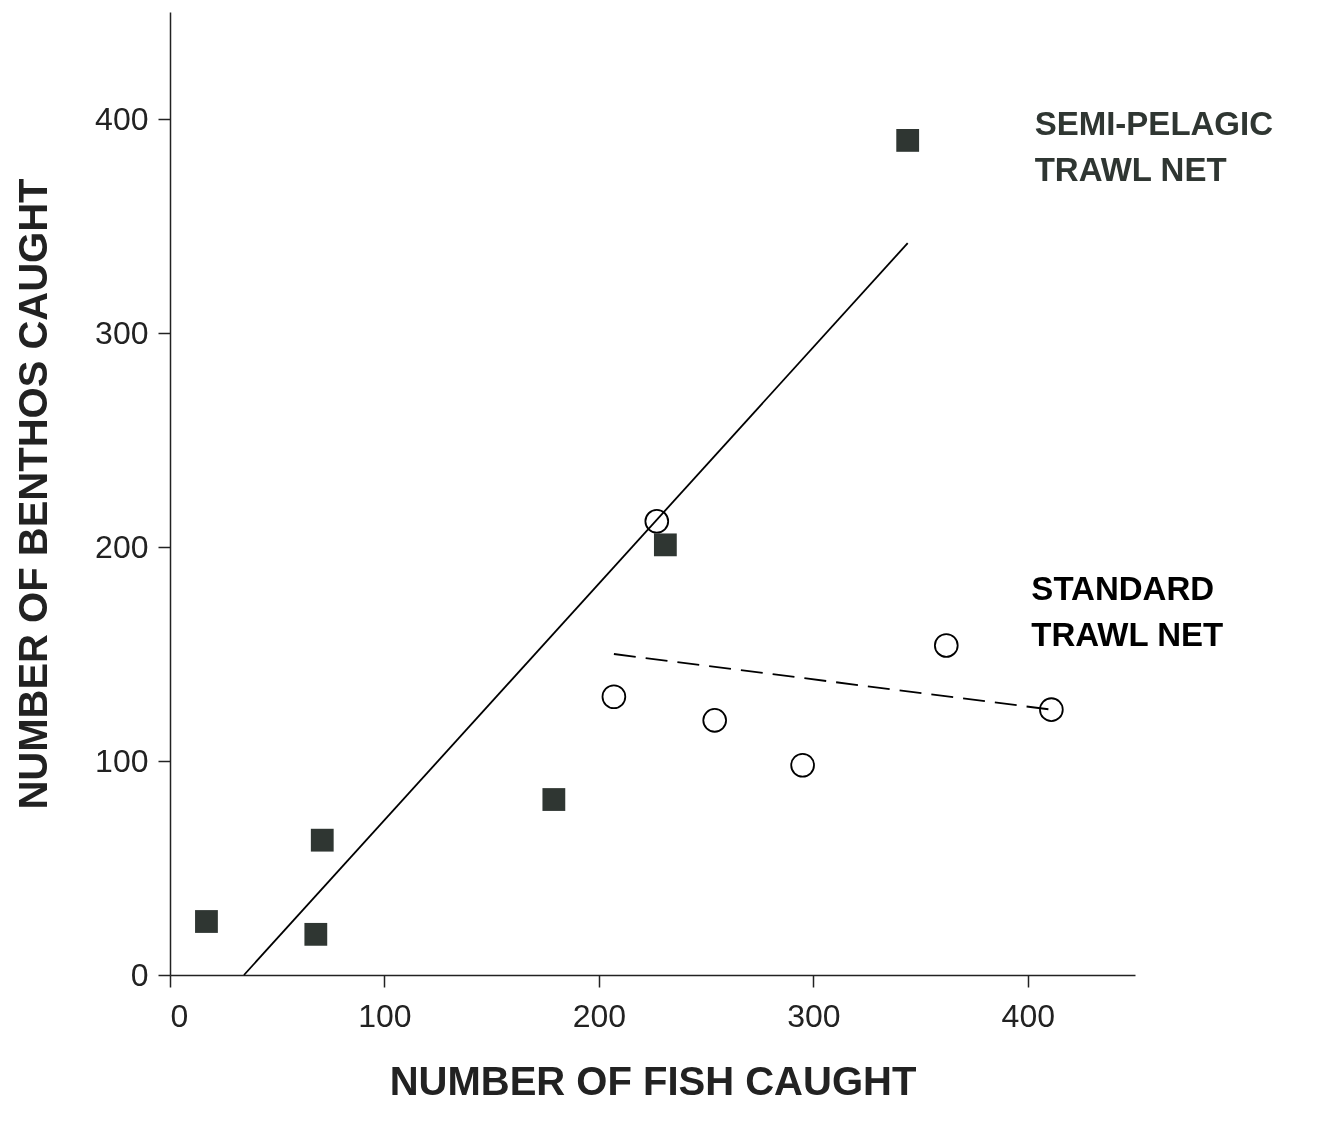  What do you see at coordinates (139, 974) in the screenshot?
I see `y-tick-label: 0` at bounding box center [139, 974].